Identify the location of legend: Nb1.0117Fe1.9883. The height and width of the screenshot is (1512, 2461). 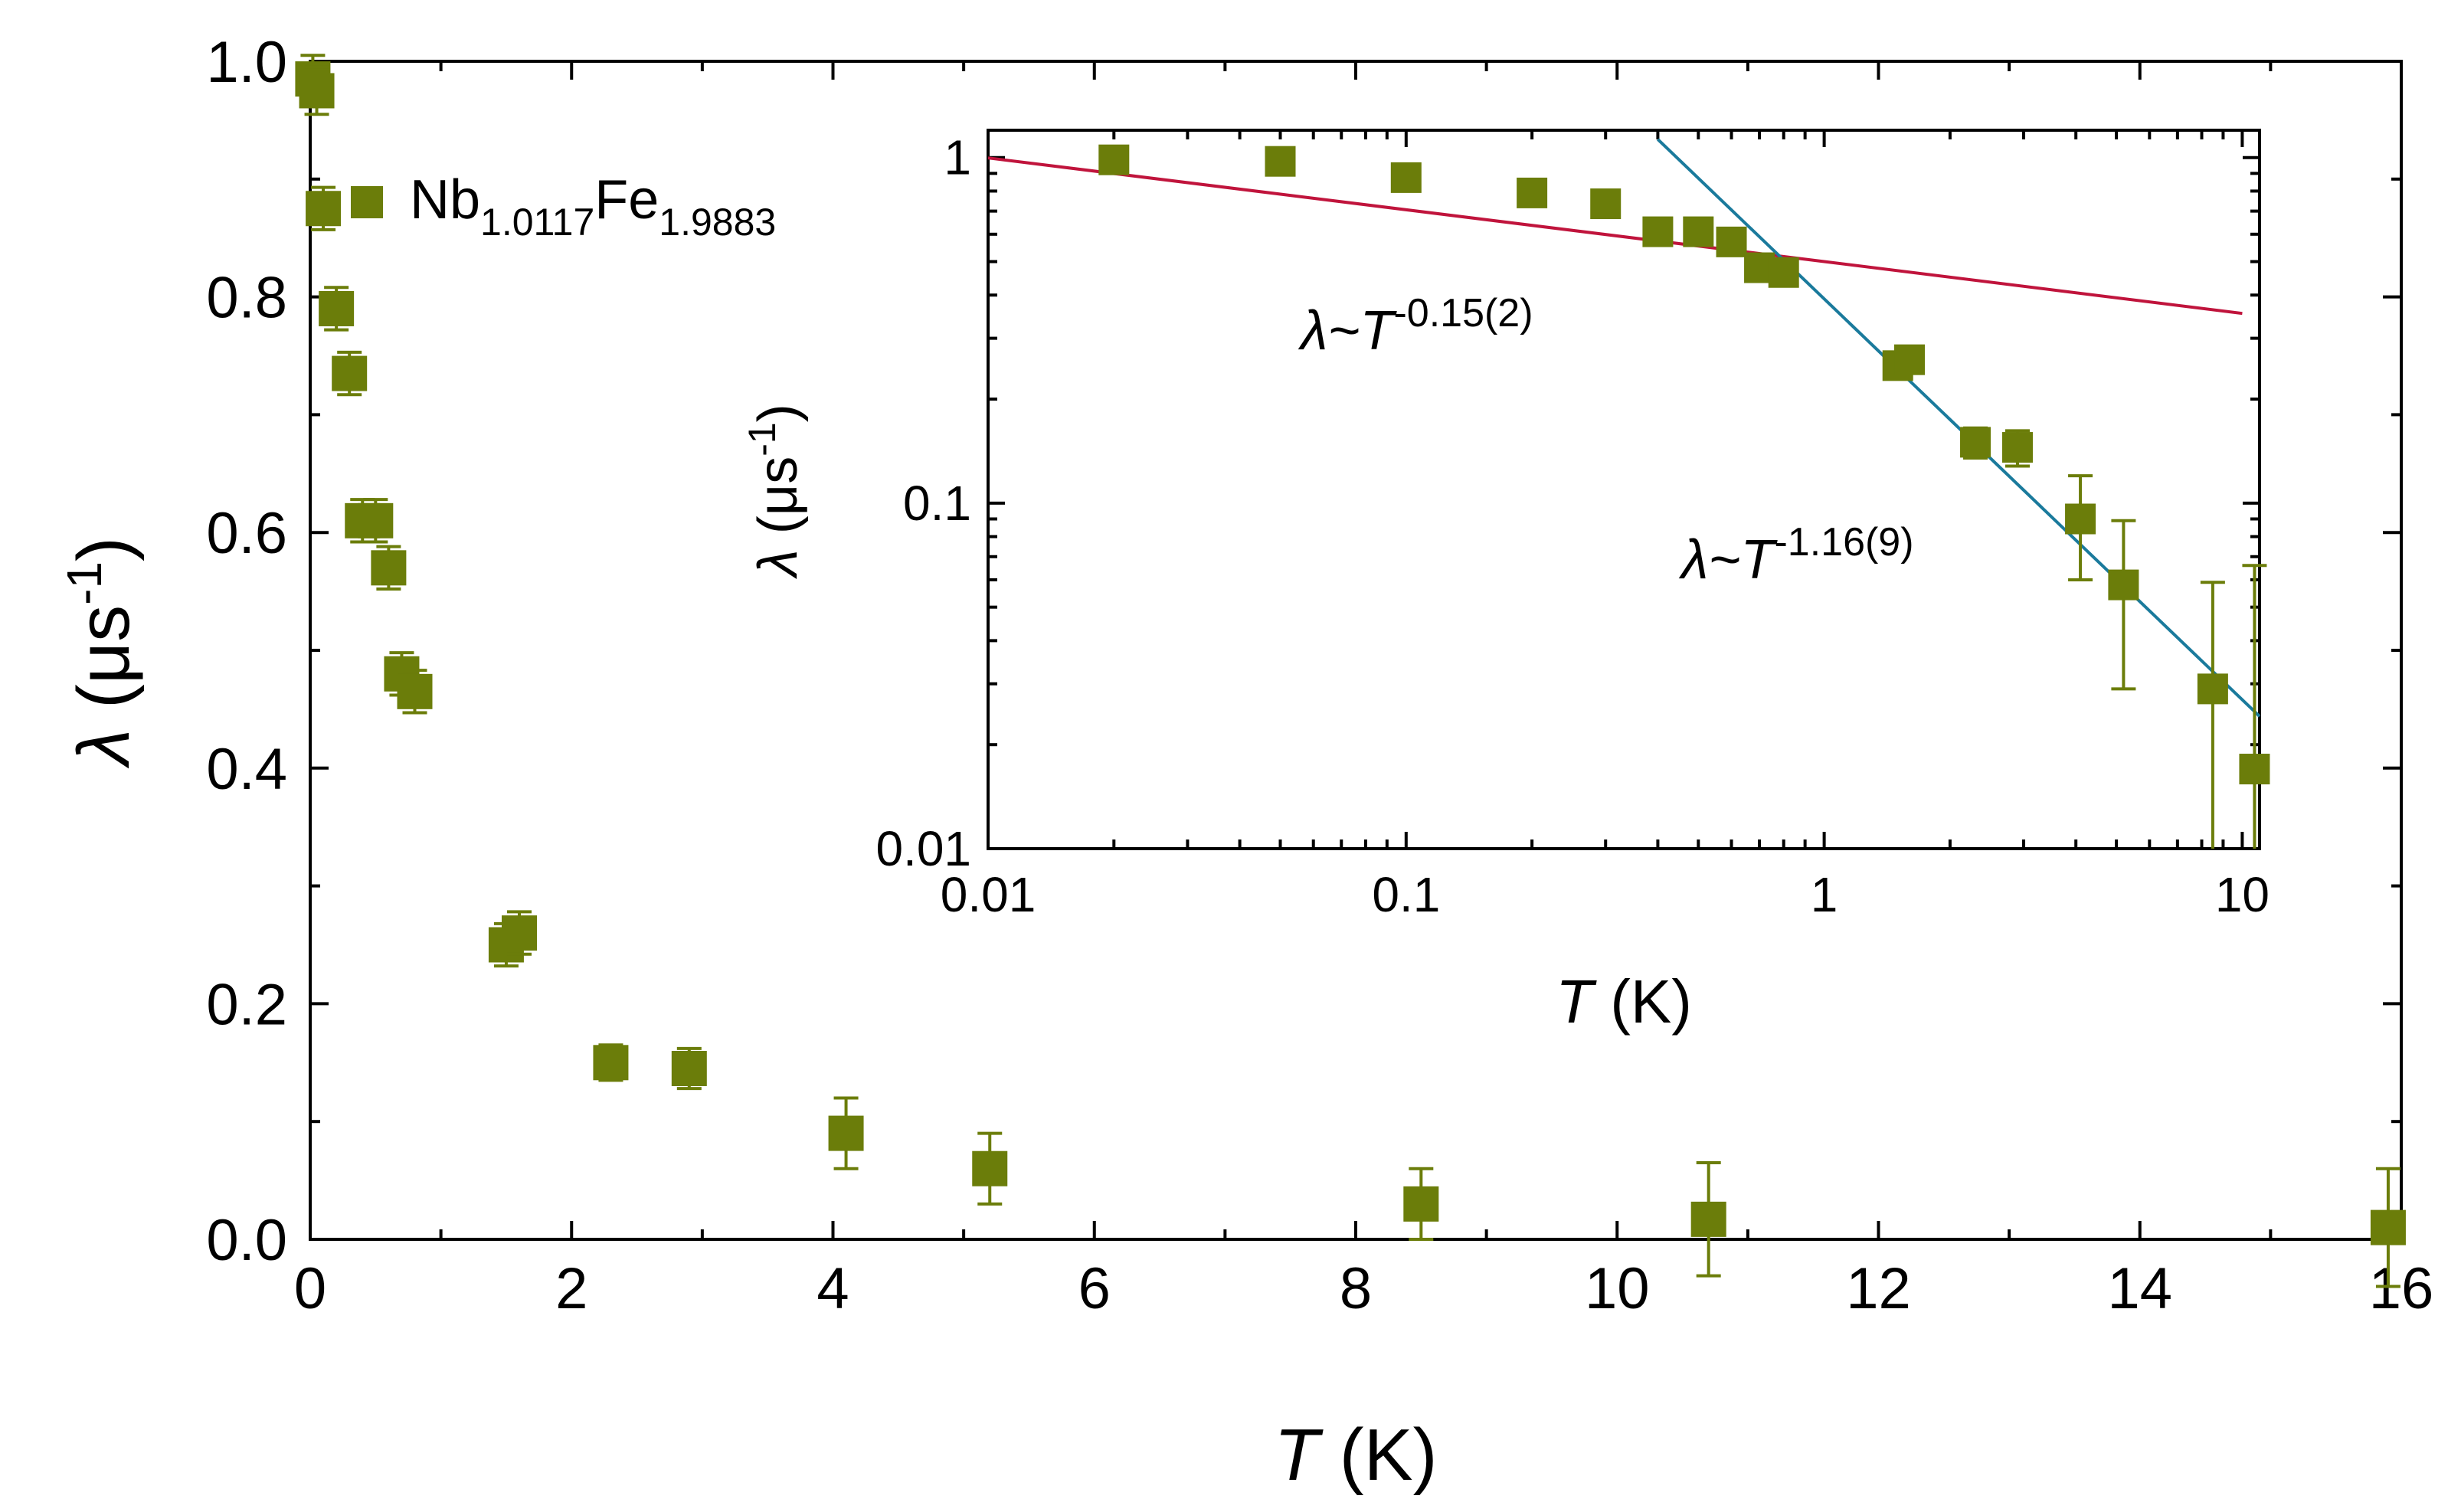
(563, 206).